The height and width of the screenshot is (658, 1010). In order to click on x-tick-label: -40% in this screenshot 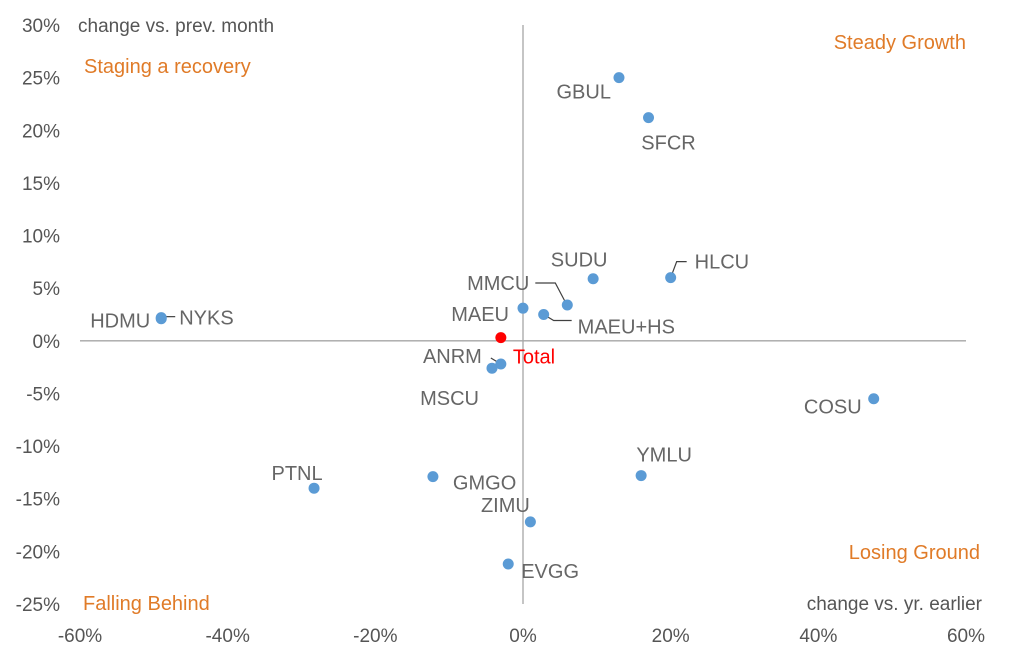, I will do `click(227, 636)`.